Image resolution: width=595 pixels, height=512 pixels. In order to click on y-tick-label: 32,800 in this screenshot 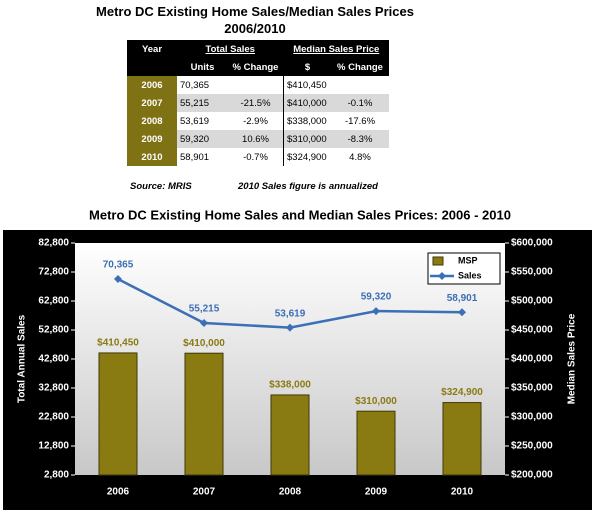, I will do `click(53, 388)`.